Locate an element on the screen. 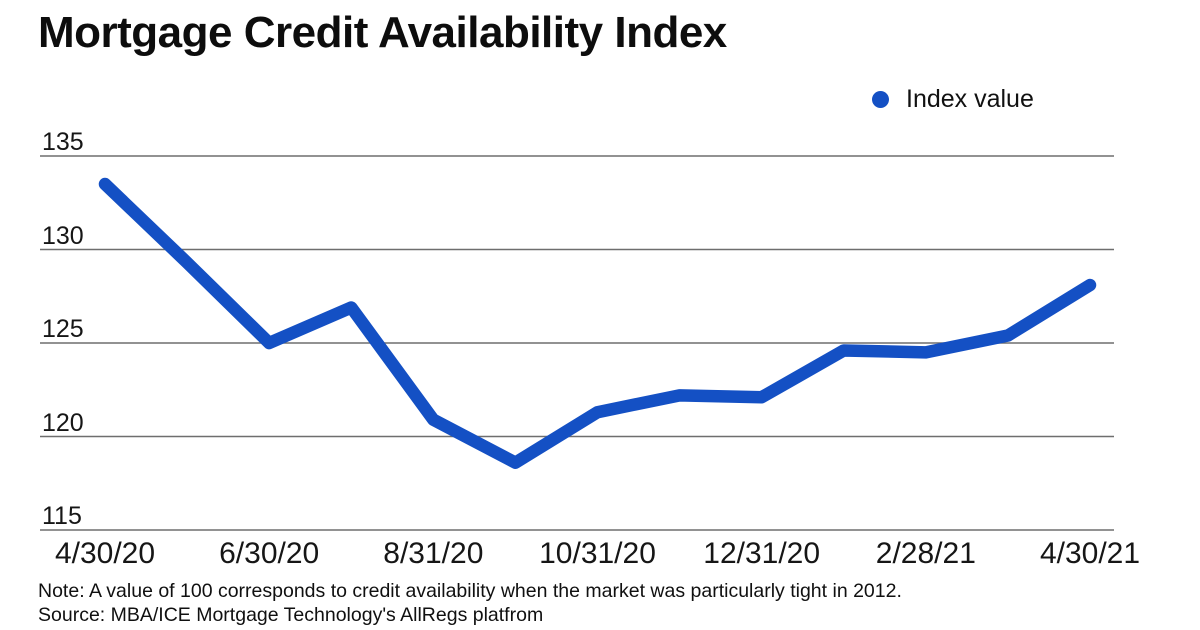  legend-marker-icon is located at coordinates (880, 99).